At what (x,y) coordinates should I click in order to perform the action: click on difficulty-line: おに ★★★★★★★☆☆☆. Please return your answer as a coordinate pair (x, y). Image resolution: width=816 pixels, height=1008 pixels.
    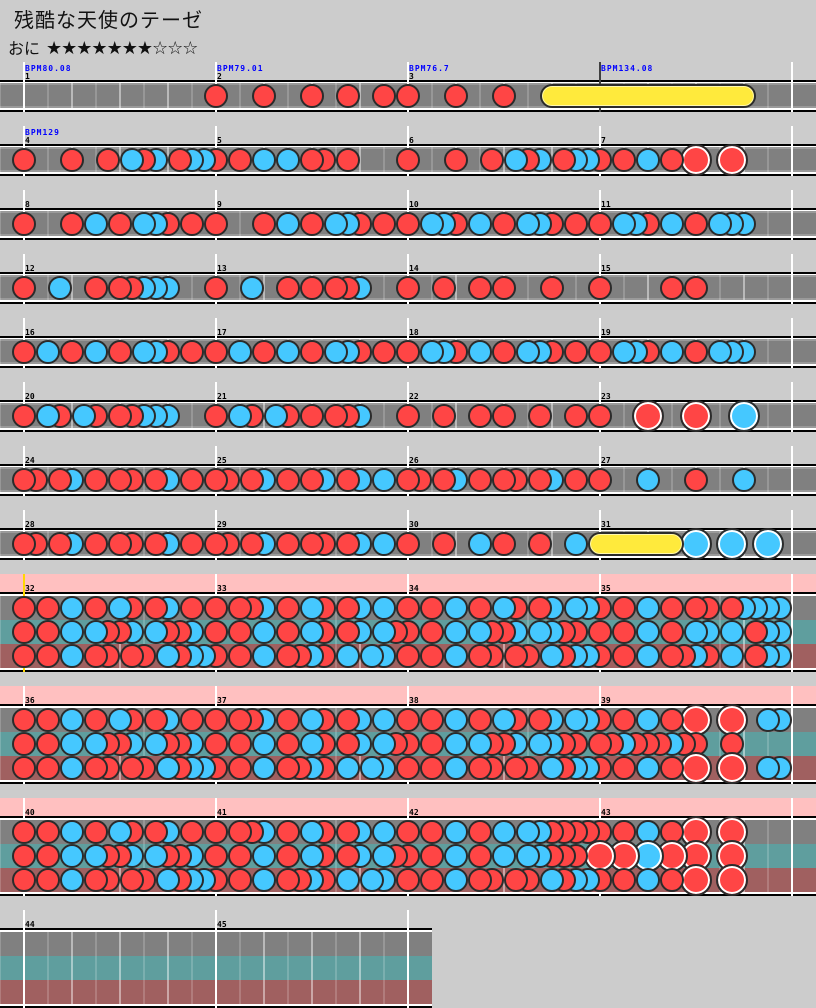
    Looking at the image, I should click on (103, 47).